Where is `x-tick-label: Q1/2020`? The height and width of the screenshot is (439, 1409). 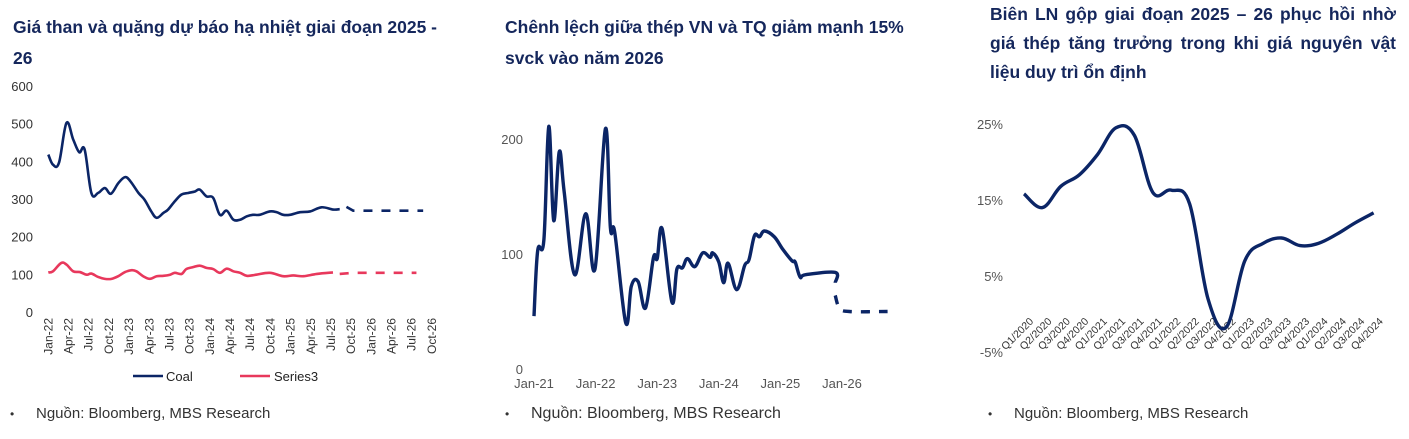
x-tick-label: Q1/2020 is located at coordinates (1017, 334).